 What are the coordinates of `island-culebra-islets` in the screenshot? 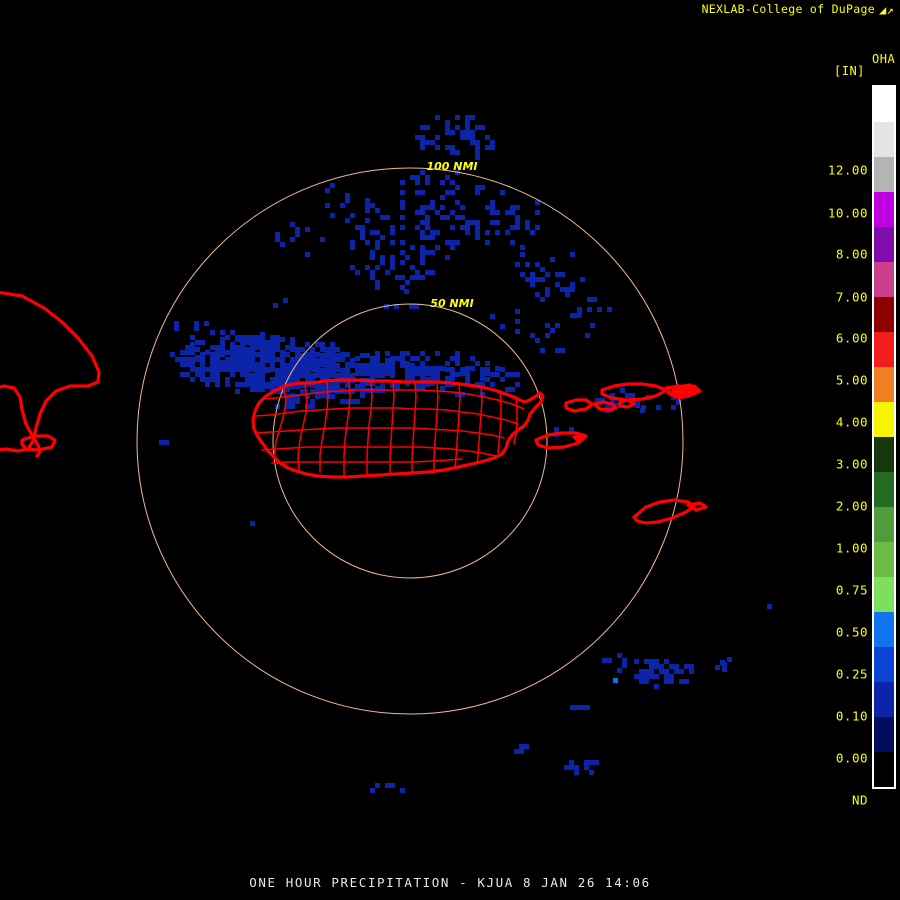 It's located at (605, 406).